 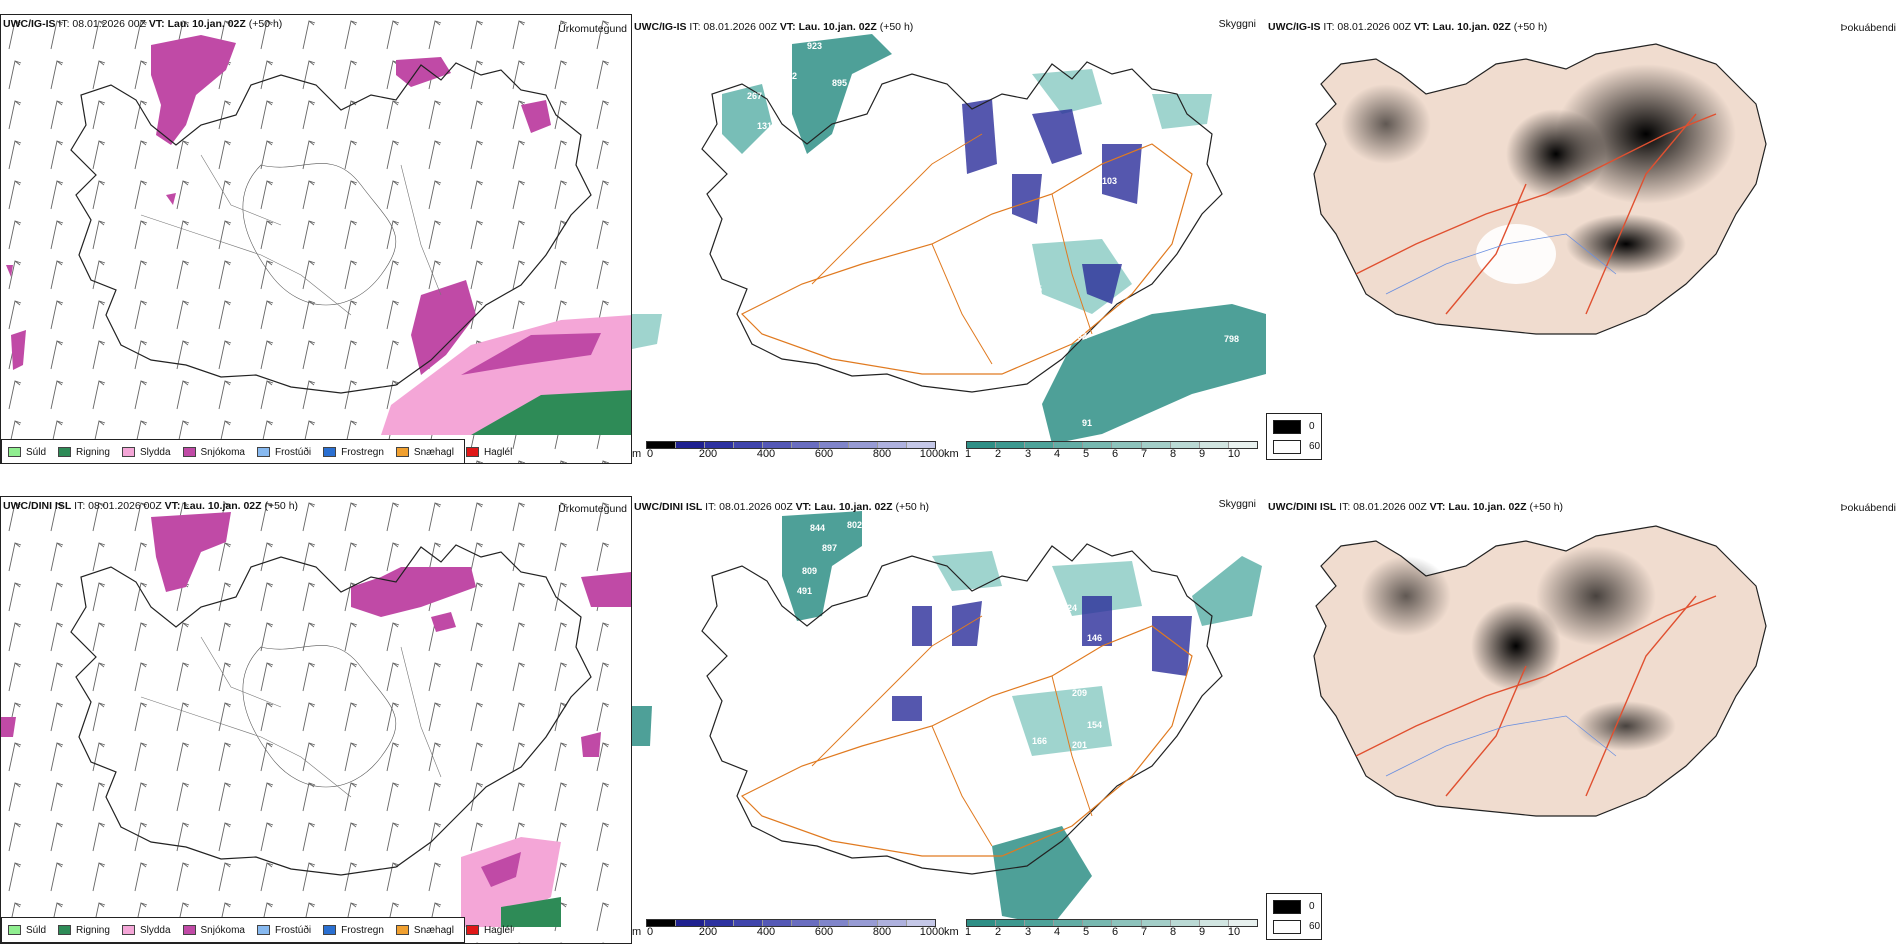 I want to click on visibility-value-label: 286, so click(x=1019, y=623).